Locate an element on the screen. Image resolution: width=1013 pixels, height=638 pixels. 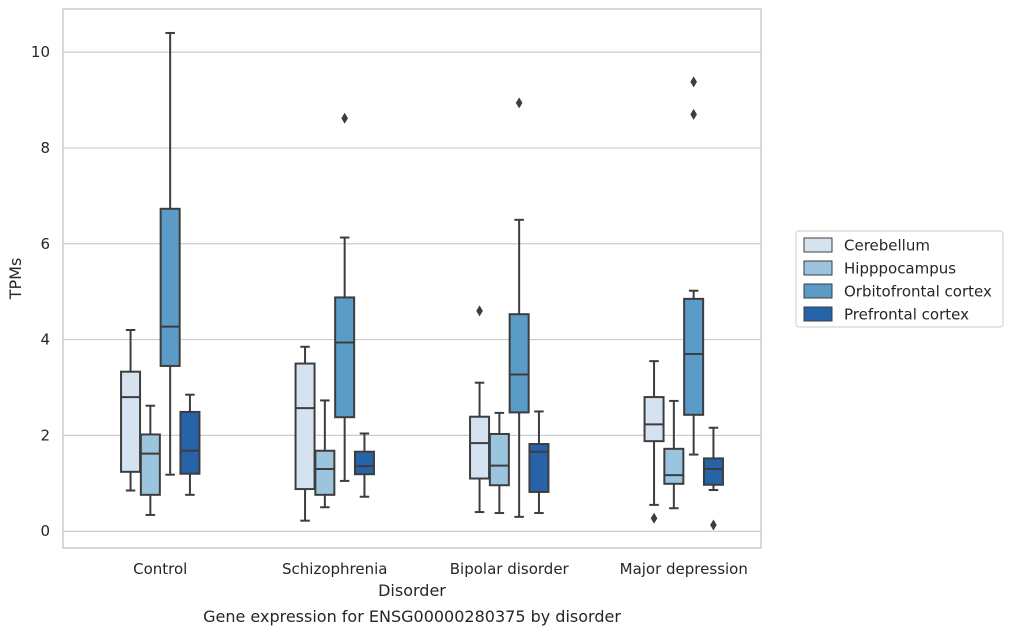
y-tick-label: 0 is located at coordinates (45, 531).